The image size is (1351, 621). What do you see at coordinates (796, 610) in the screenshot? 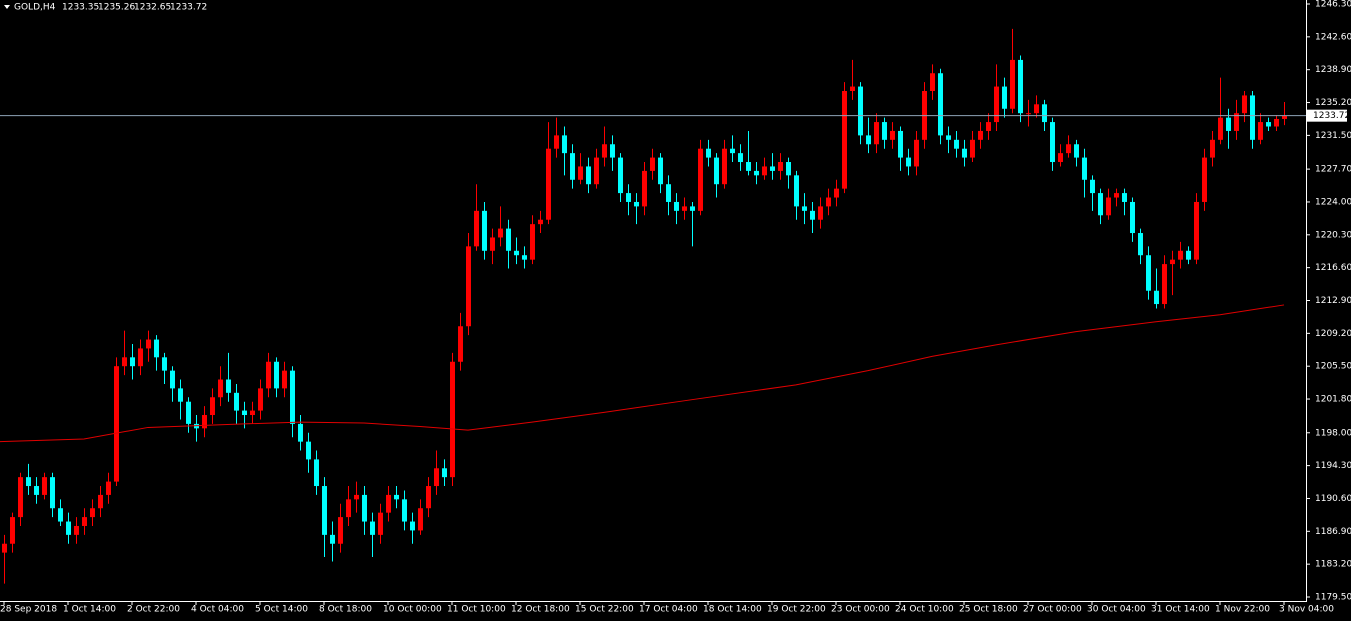
I see `x-tick-label: 19 Oct 22:00` at bounding box center [796, 610].